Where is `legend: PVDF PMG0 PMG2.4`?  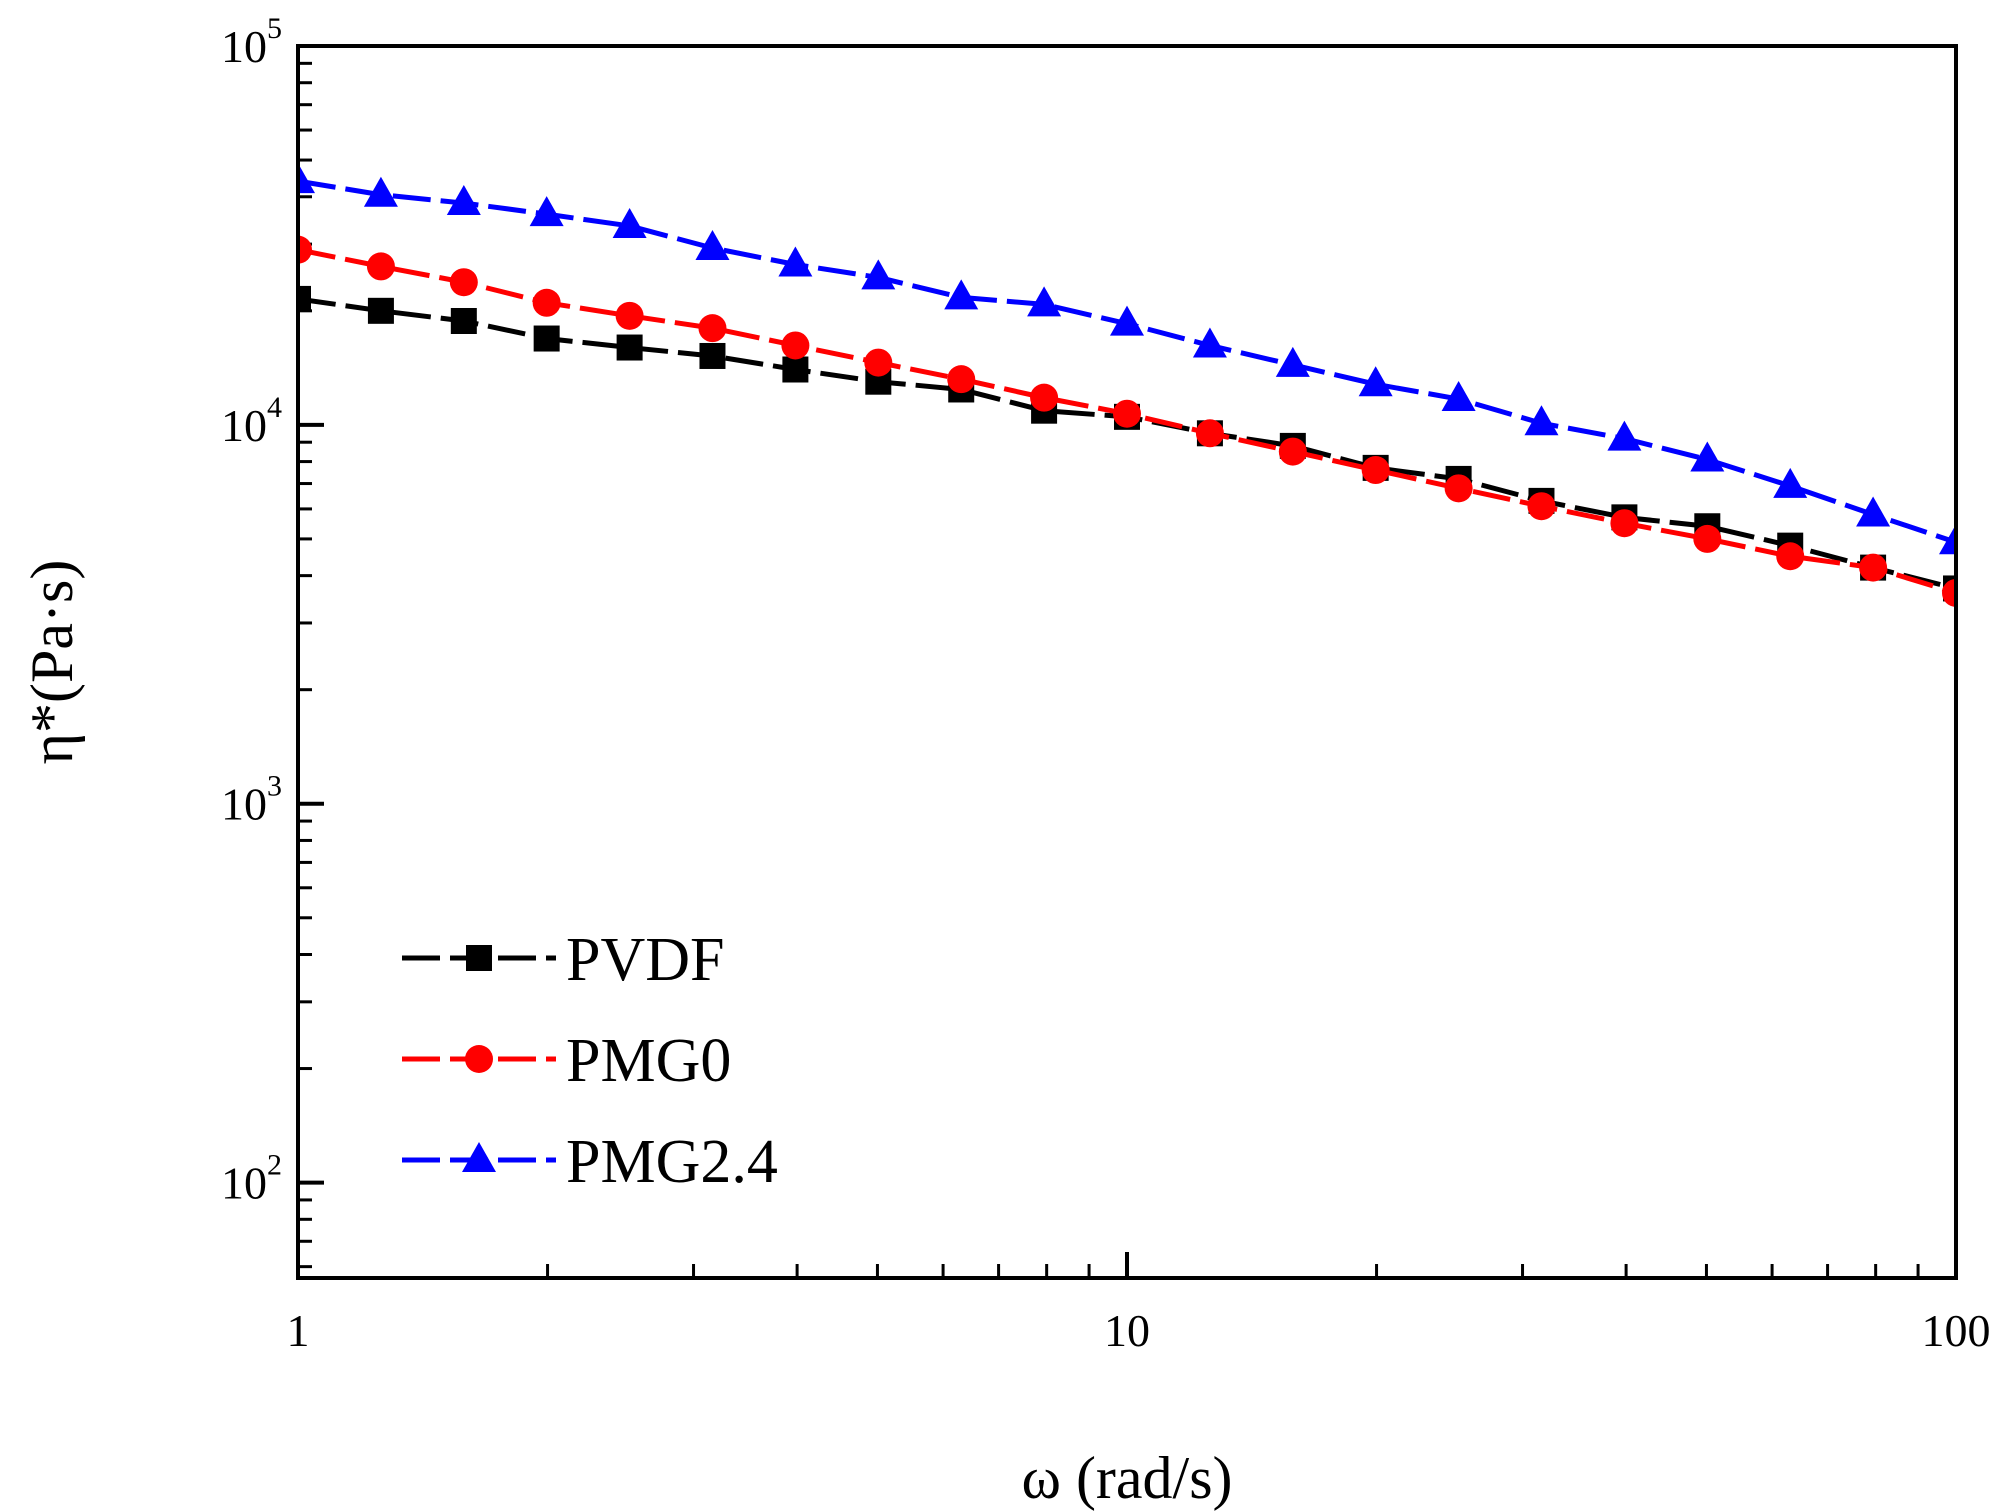
legend: PVDF PMG0 PMG2.4 is located at coordinates (590, 1061).